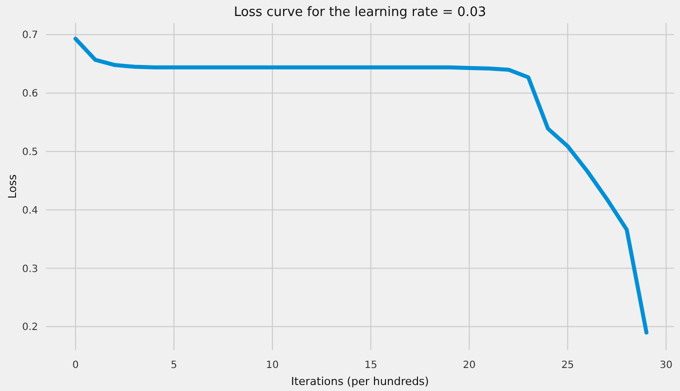  I want to click on y-tick-label: 0.3, so click(30, 269).